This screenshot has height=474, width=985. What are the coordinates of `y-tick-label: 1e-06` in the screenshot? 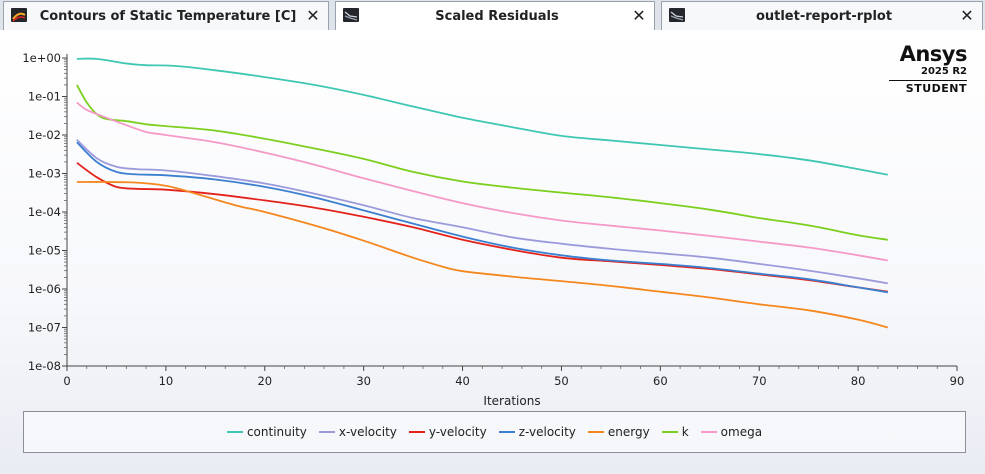 It's located at (44, 289).